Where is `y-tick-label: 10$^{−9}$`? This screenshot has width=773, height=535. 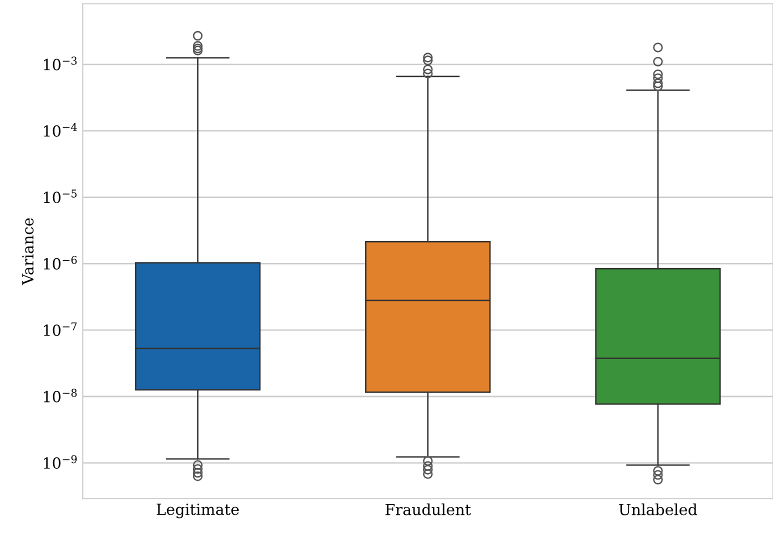
y-tick-label: 10$^{−9}$ is located at coordinates (60, 462).